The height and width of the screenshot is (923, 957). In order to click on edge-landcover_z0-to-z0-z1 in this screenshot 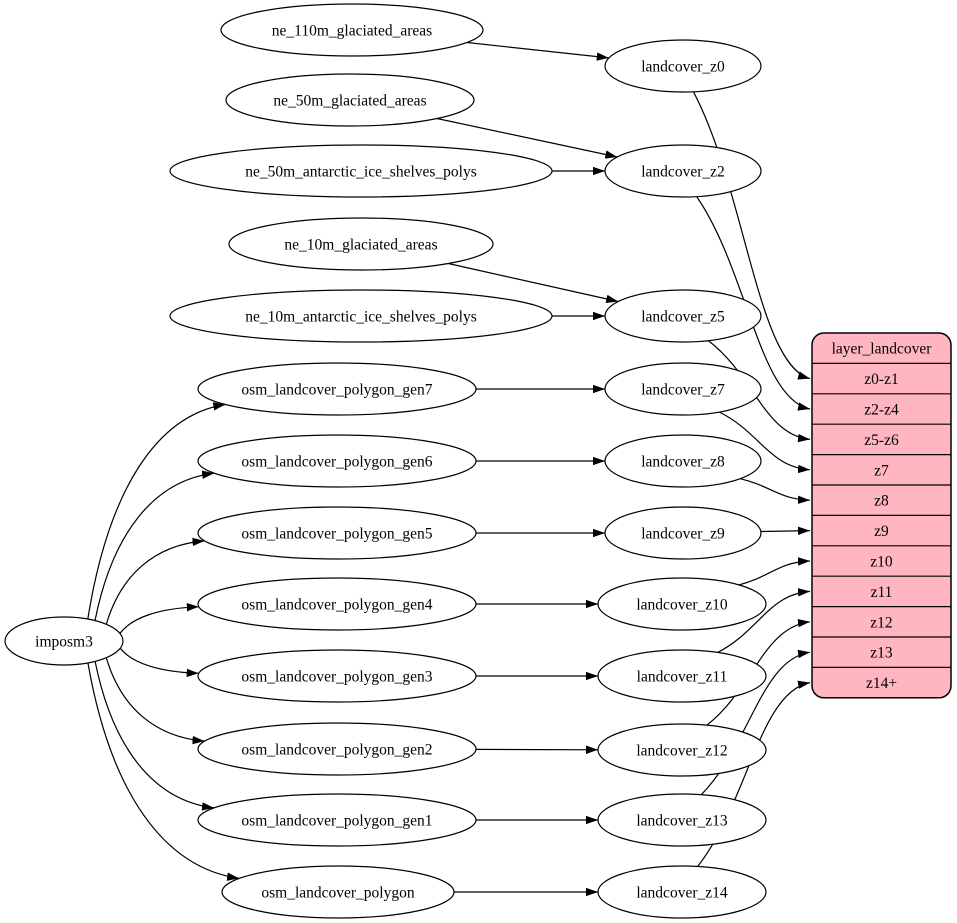, I will do `click(751, 235)`.